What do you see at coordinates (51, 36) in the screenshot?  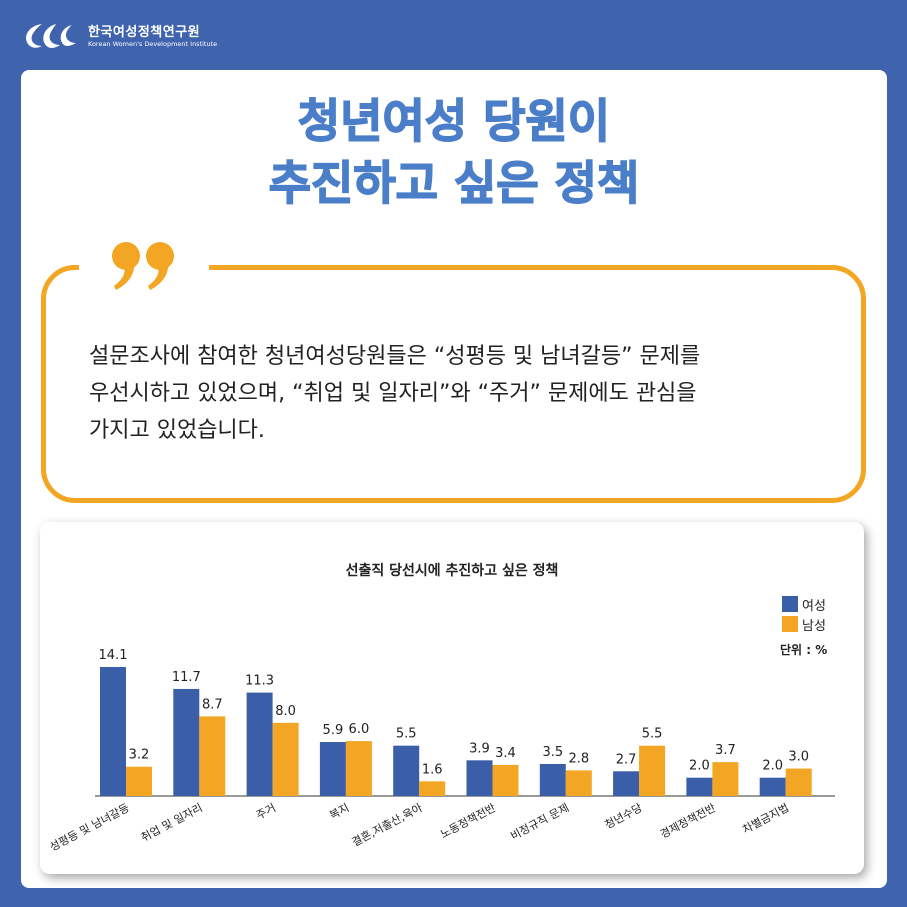 I see `kwdi-logo-icon` at bounding box center [51, 36].